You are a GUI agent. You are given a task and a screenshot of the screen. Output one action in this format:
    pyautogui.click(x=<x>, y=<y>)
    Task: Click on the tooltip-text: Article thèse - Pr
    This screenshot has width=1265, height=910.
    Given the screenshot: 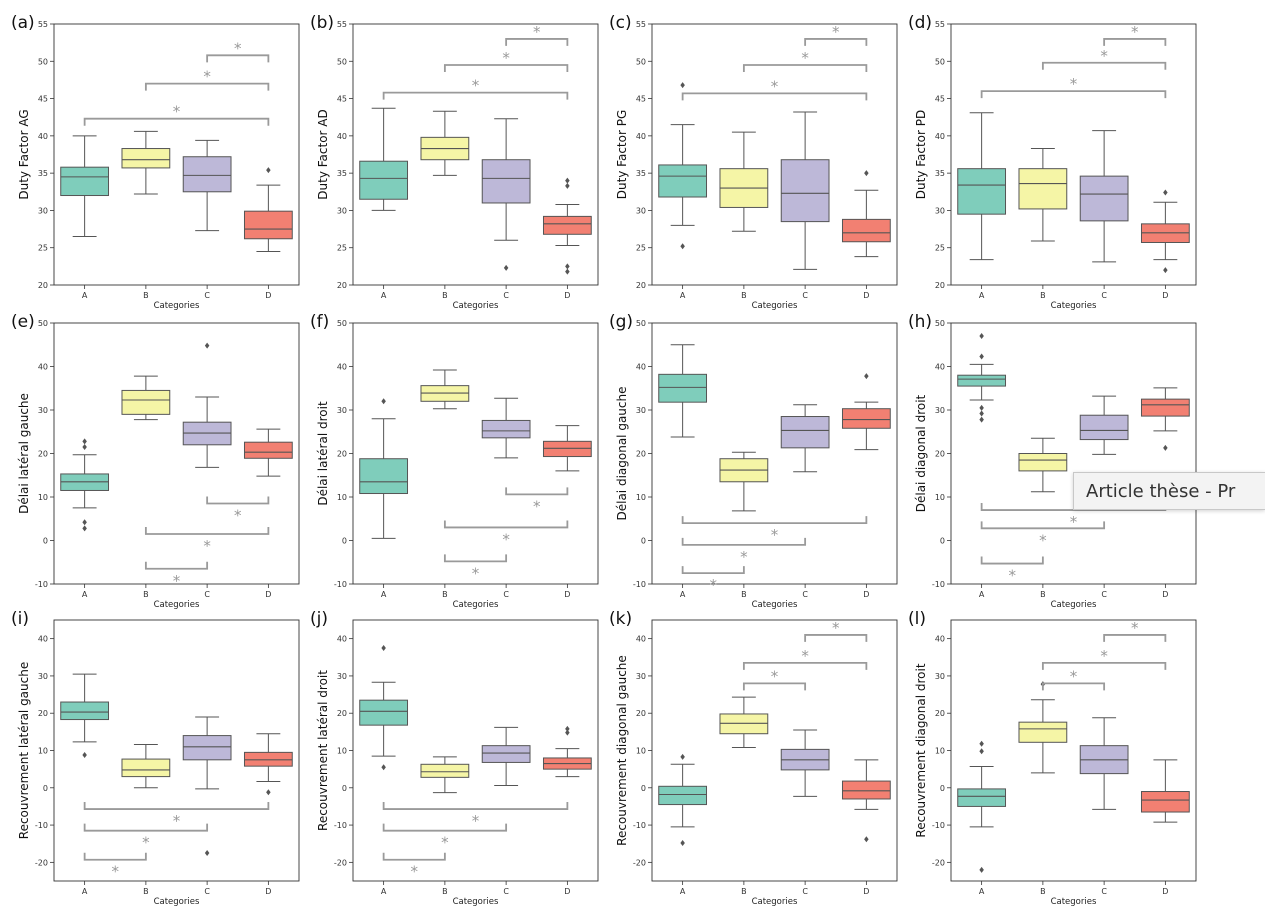 What is the action you would take?
    pyautogui.click(x=1161, y=491)
    